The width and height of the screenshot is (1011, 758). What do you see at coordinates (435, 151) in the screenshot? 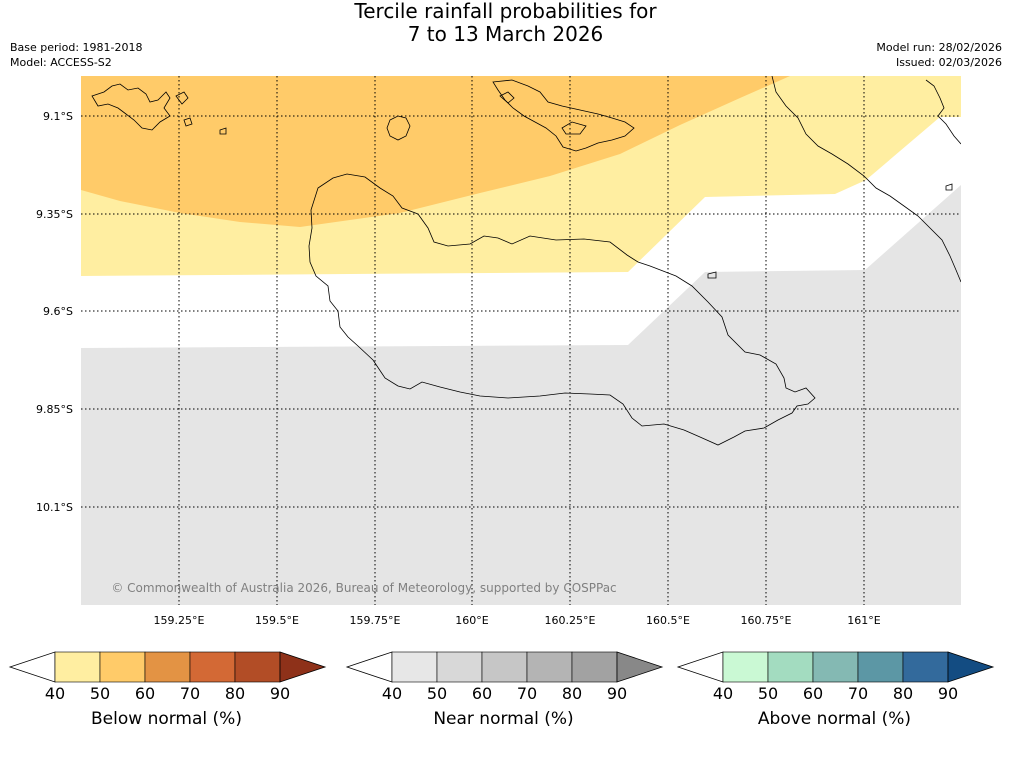
I see `below-normal-50-60-region` at bounding box center [435, 151].